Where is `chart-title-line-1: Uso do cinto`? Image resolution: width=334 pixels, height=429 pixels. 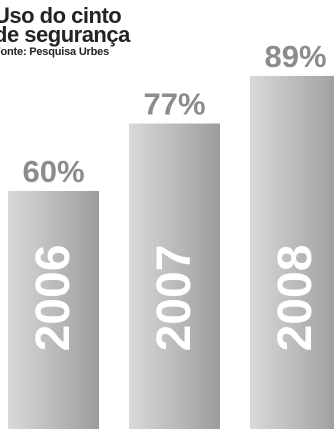
chart-title-line-1: Uso do cinto is located at coordinates (61, 15).